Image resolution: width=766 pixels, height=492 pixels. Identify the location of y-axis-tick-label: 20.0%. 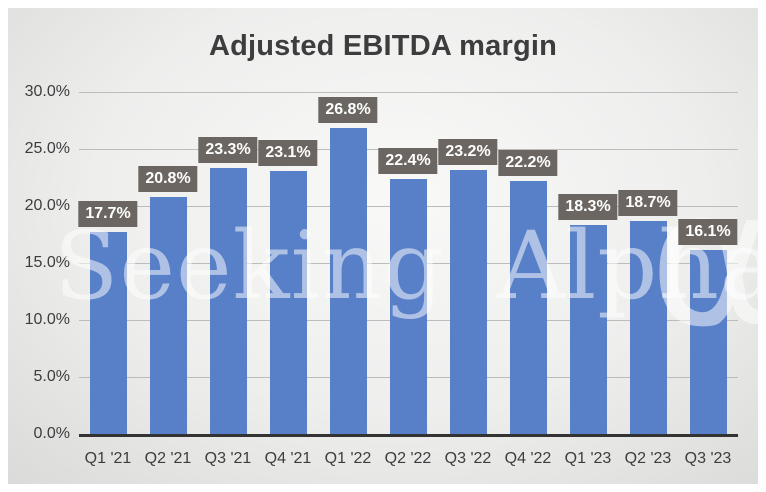
(47, 205).